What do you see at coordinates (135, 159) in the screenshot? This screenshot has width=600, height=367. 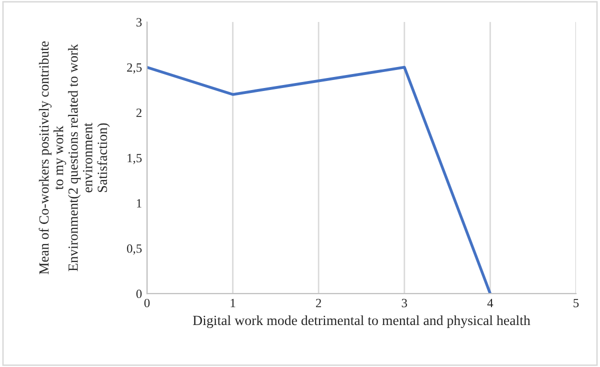 I see `y-tick-label: 1,5` at bounding box center [135, 159].